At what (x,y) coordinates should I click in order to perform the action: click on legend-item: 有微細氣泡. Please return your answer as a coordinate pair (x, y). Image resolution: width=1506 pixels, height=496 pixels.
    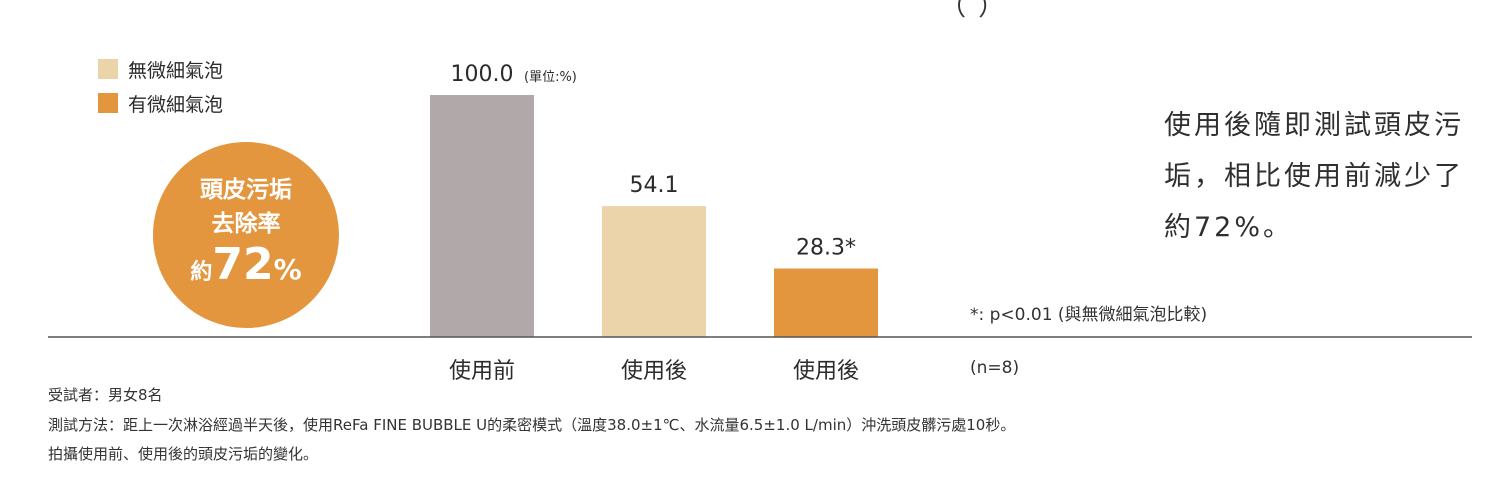
    Looking at the image, I should click on (160, 103).